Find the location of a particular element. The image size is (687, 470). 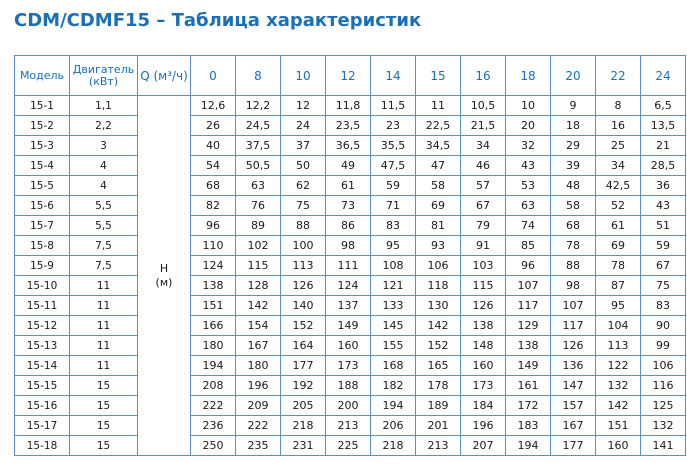

head-value-cell: 225 is located at coordinates (348, 445).